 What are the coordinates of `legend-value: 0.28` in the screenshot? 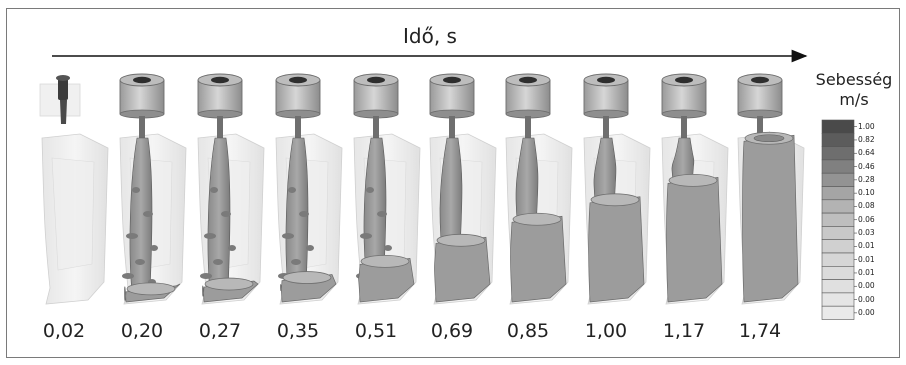 It's located at (866, 179).